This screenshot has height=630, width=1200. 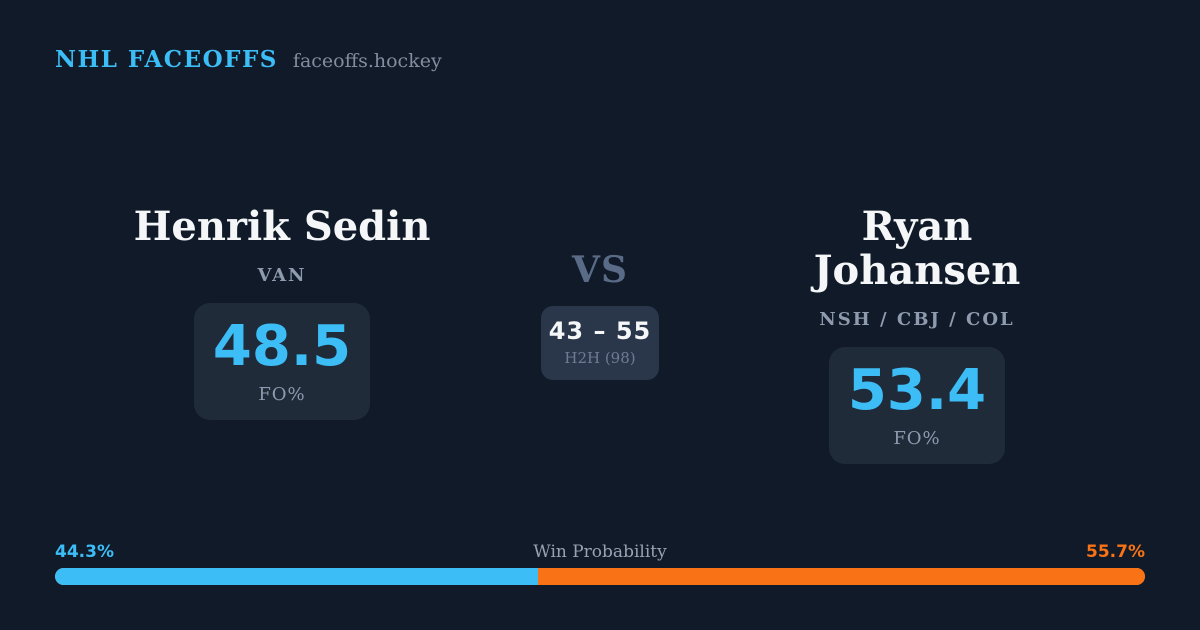 What do you see at coordinates (282, 394) in the screenshot?
I see `left-stat-label: FO%` at bounding box center [282, 394].